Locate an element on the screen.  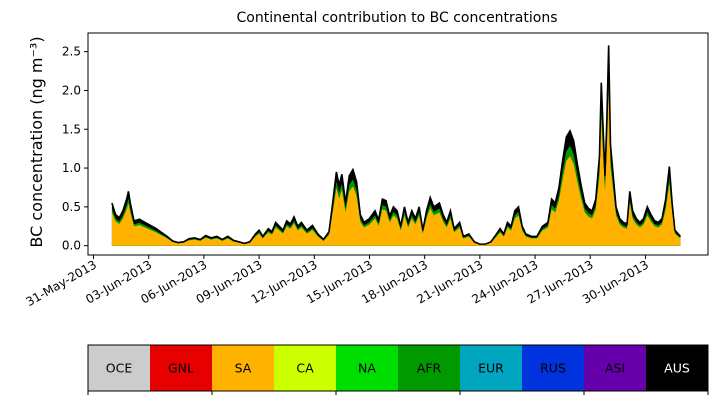
legend-swatch-ca is located at coordinates (305, 368).